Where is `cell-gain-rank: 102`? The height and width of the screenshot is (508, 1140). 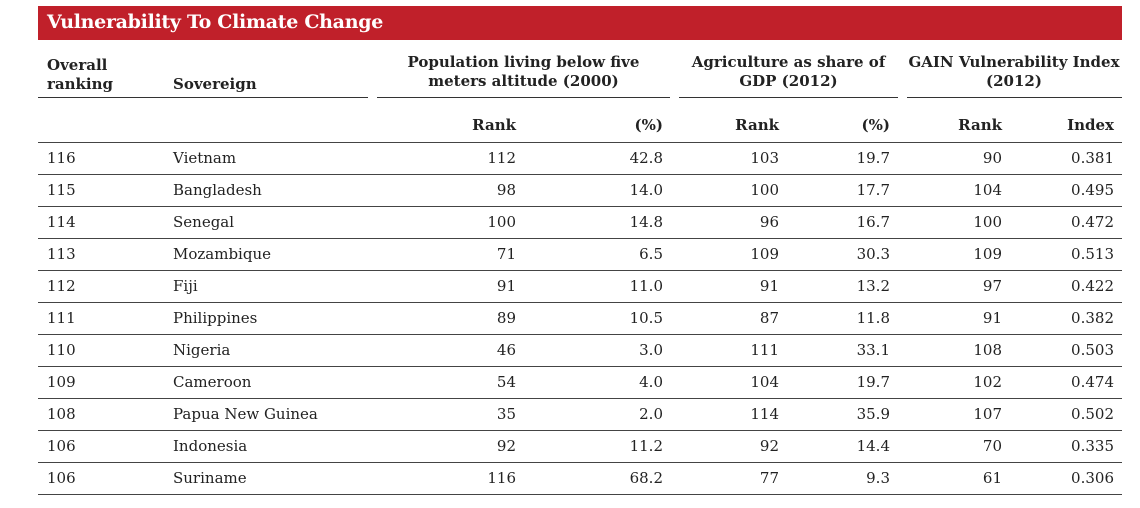
cell-gain-rank: 102 is located at coordinates (987, 382).